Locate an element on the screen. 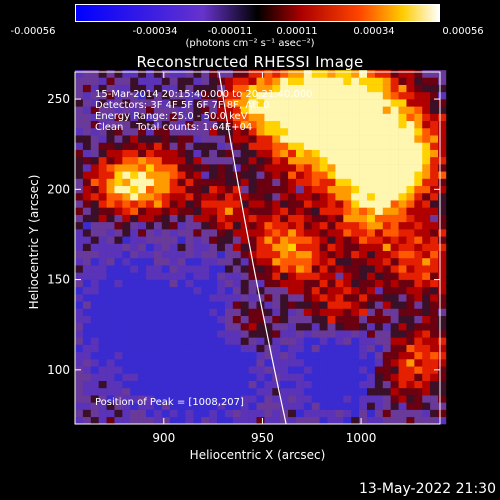  date-stamp: 13-May-2022 21:30 is located at coordinates (427, 489).